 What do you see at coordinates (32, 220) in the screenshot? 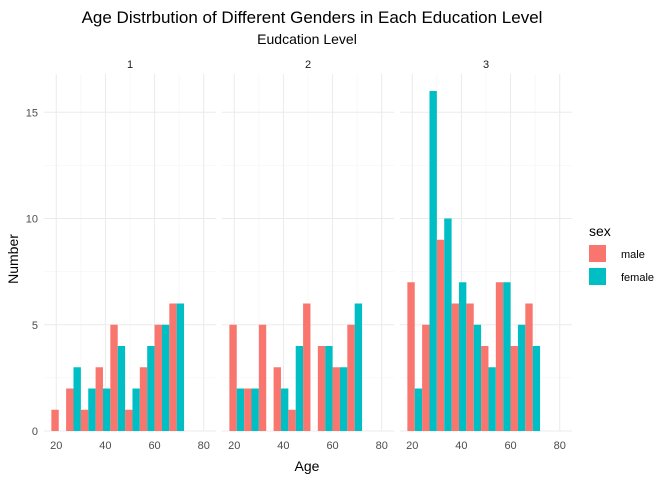
I see `y-tick-label: 10` at bounding box center [32, 220].